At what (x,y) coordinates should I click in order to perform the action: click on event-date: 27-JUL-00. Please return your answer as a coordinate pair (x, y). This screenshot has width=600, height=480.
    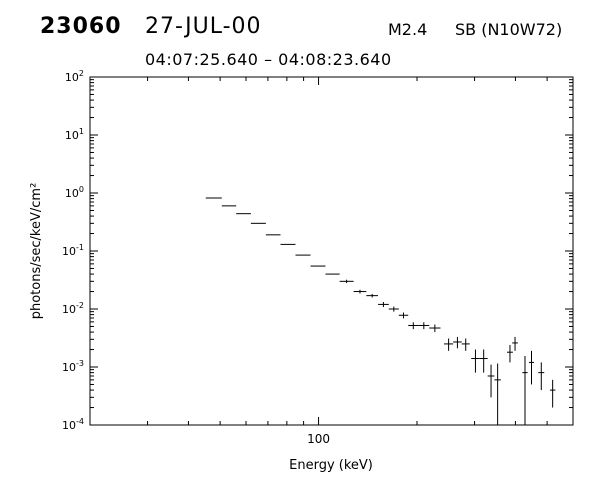
    Looking at the image, I should click on (203, 26).